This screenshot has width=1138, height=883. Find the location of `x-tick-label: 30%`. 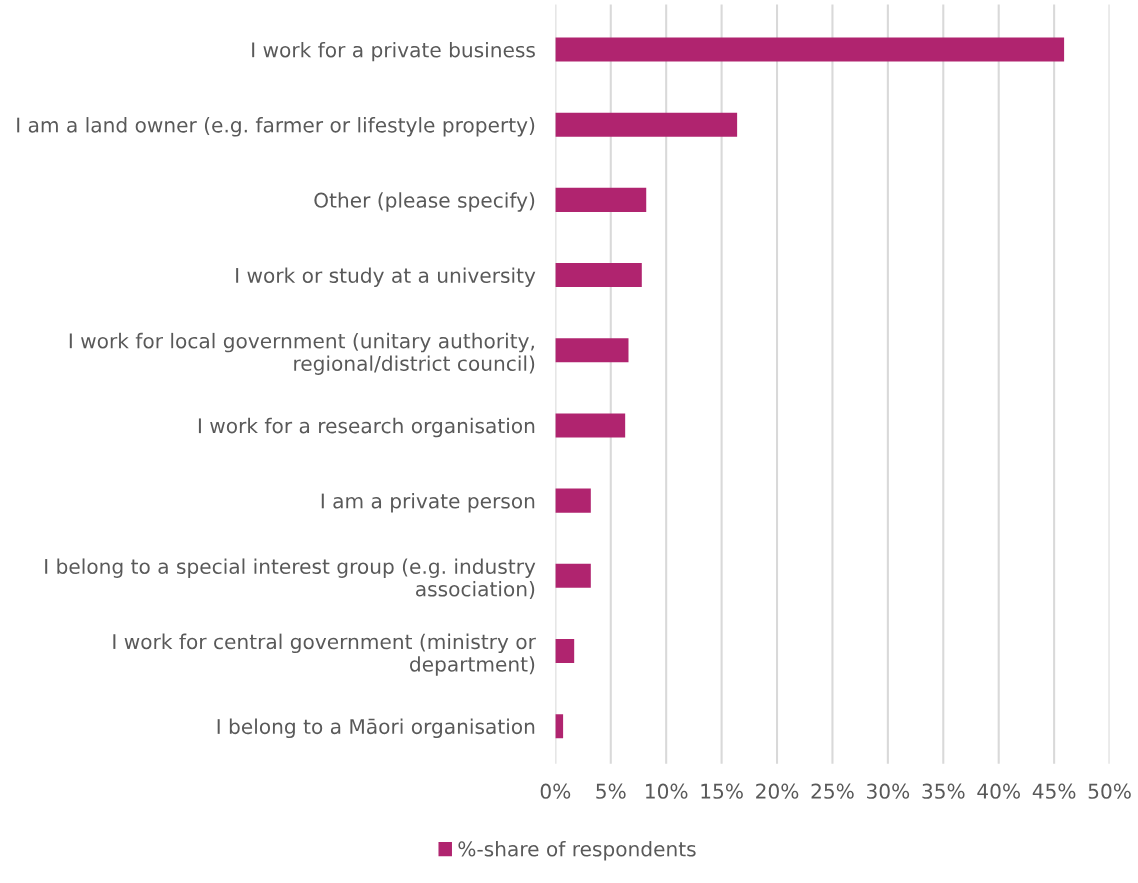

x-tick-label: 30% is located at coordinates (888, 791).